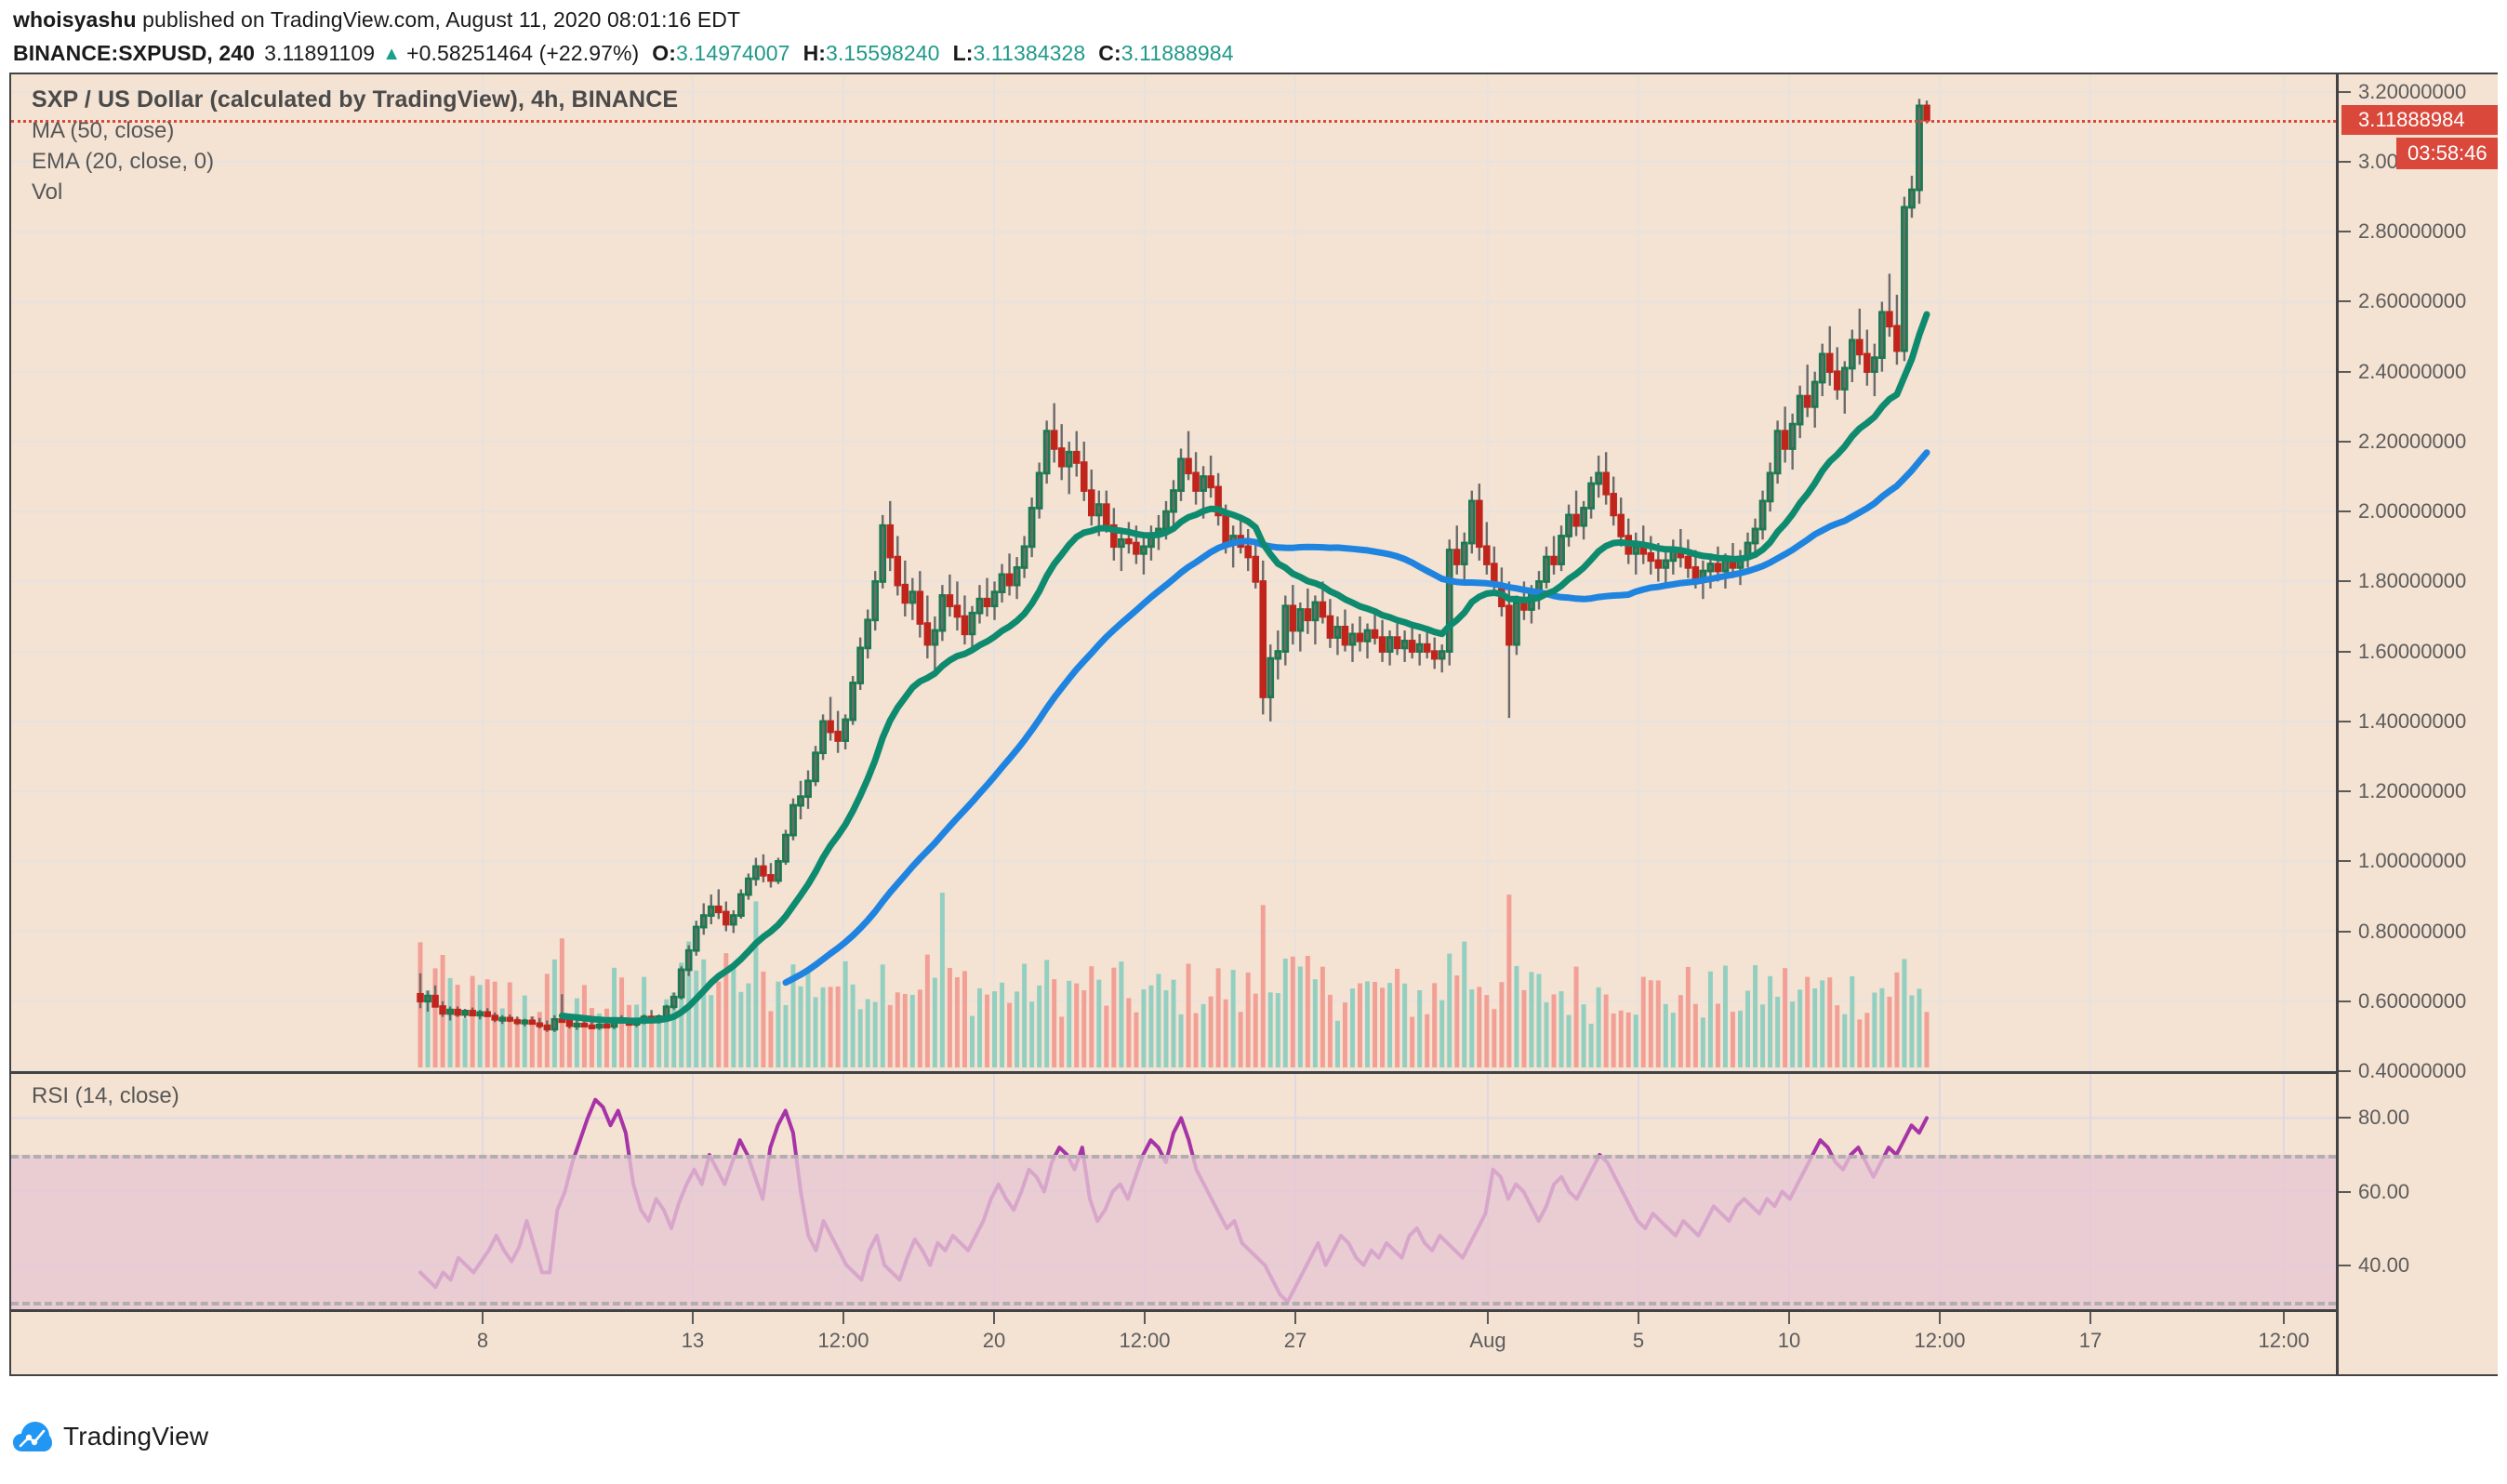 The width and height of the screenshot is (2507, 1484). What do you see at coordinates (523, 53) in the screenshot?
I see `price-change: +0.58251464 (+22.97%)` at bounding box center [523, 53].